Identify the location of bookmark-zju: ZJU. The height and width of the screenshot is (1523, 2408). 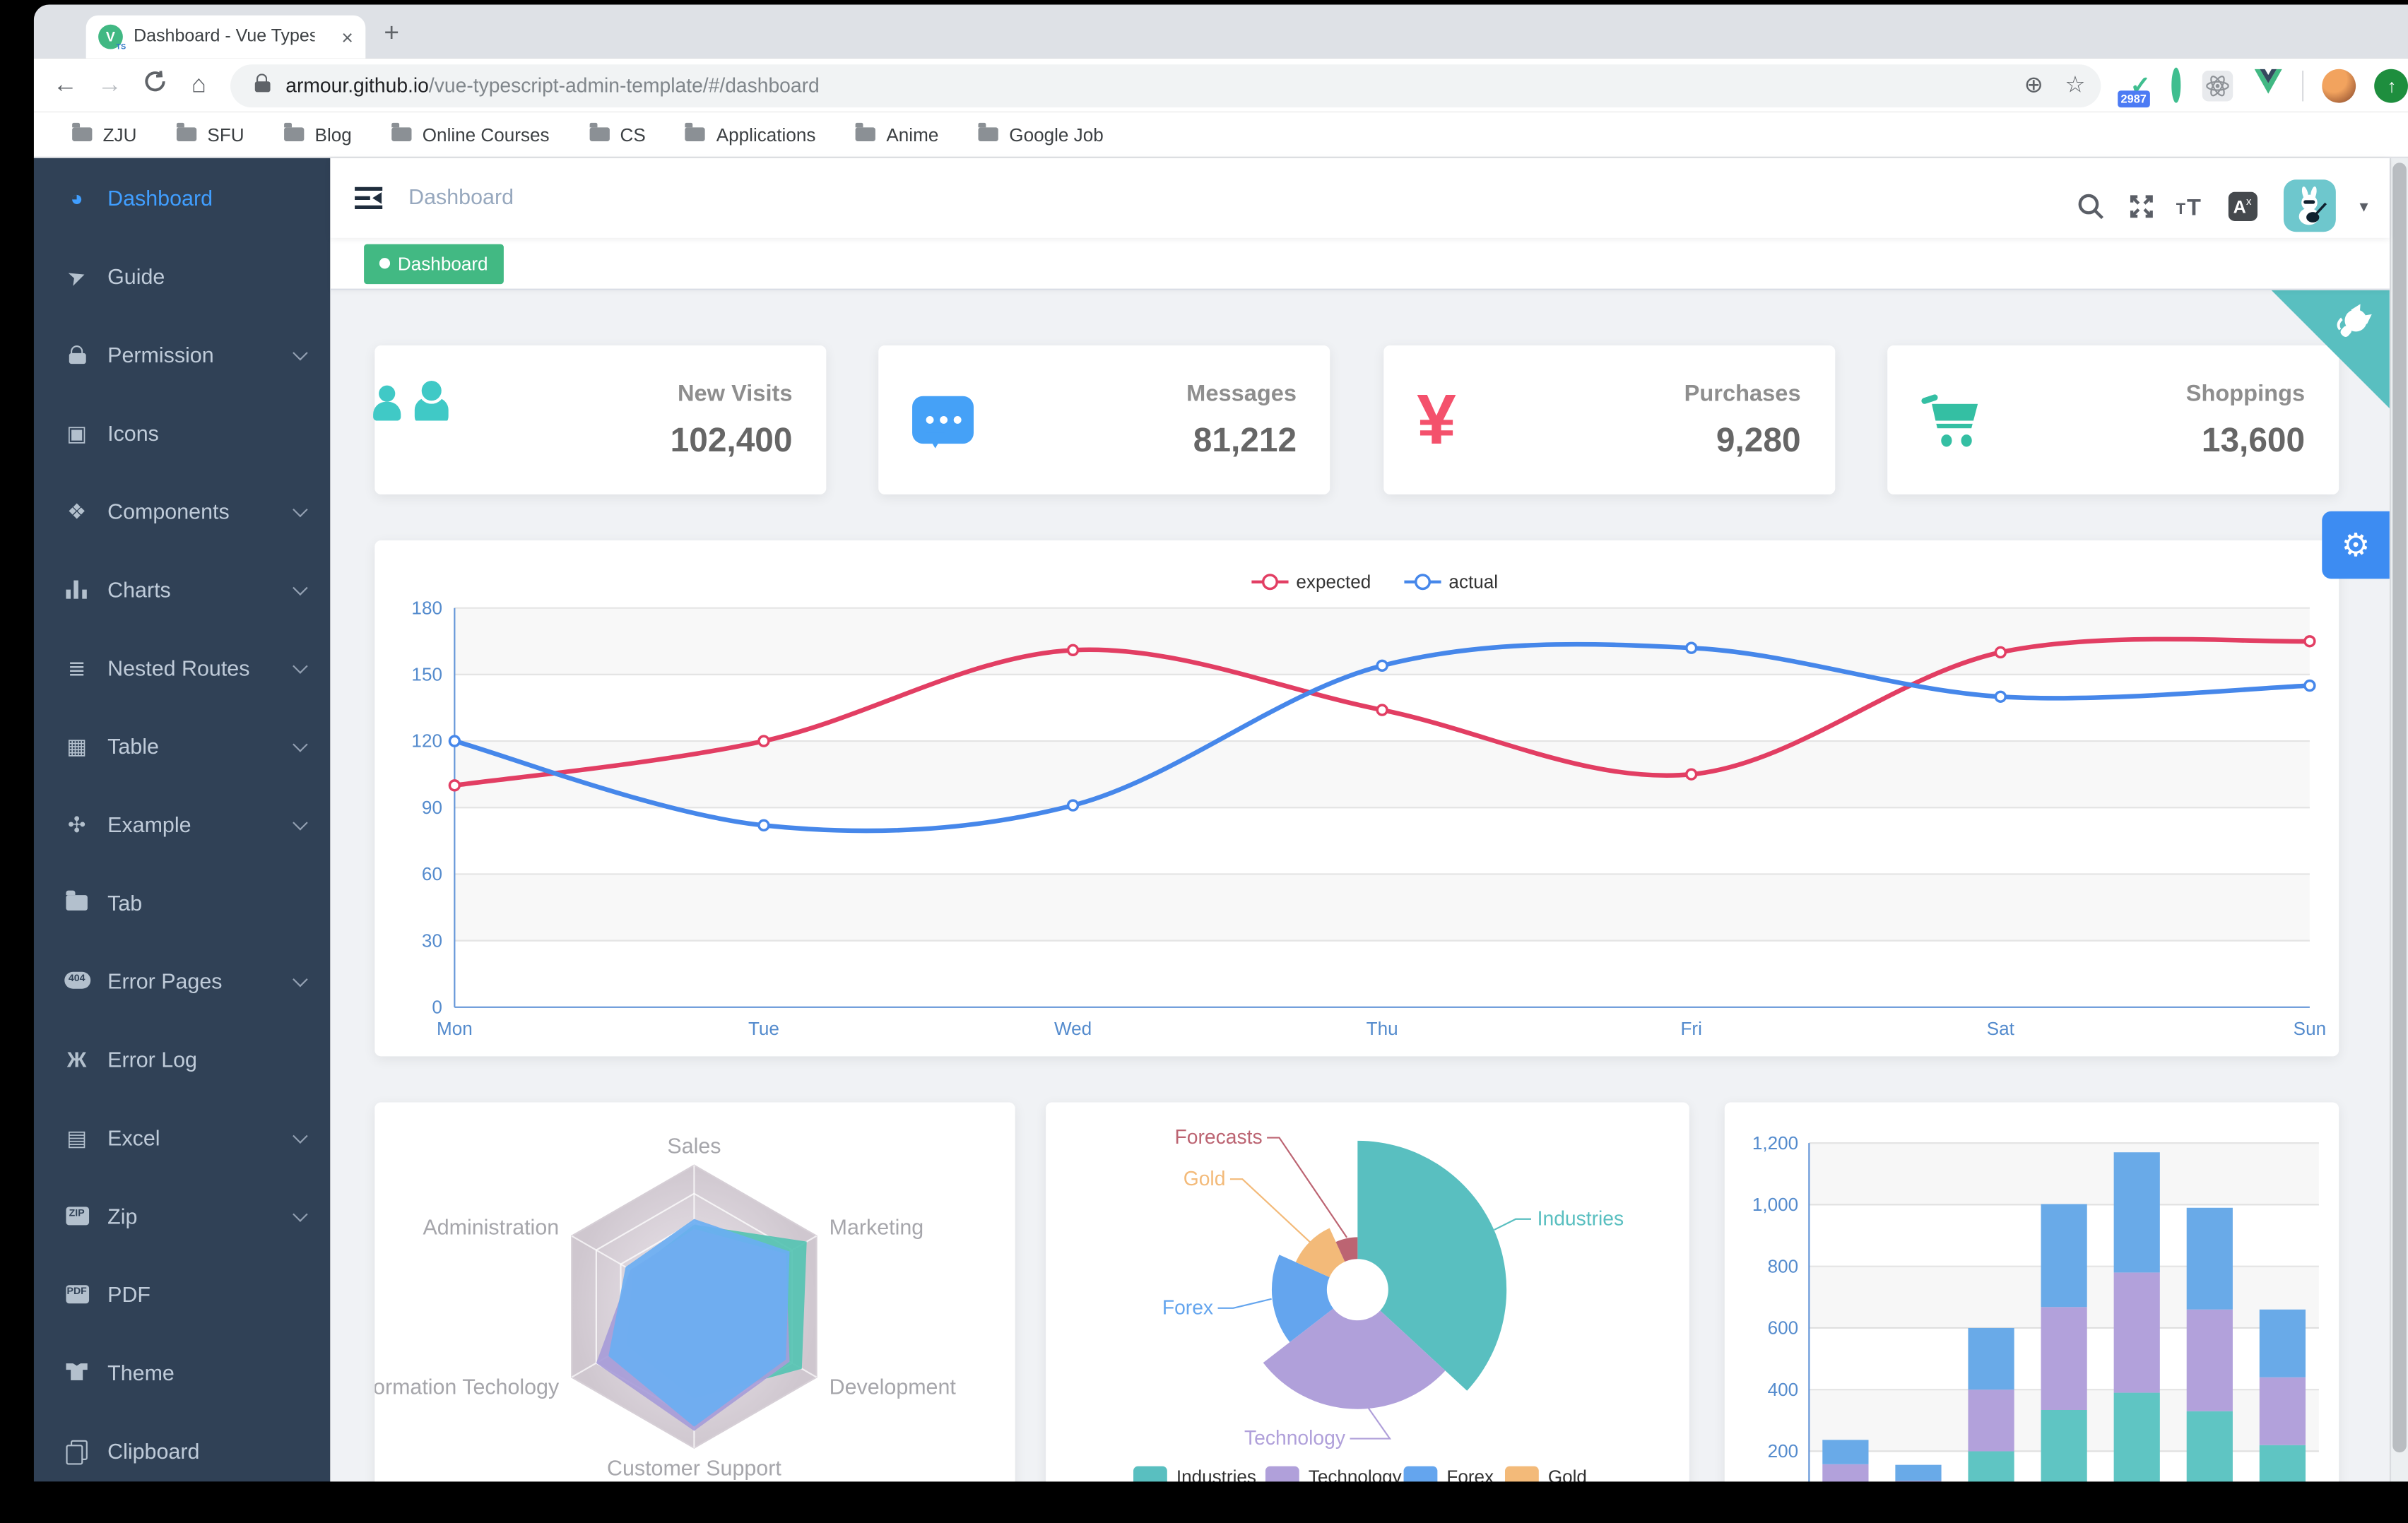
(104, 133).